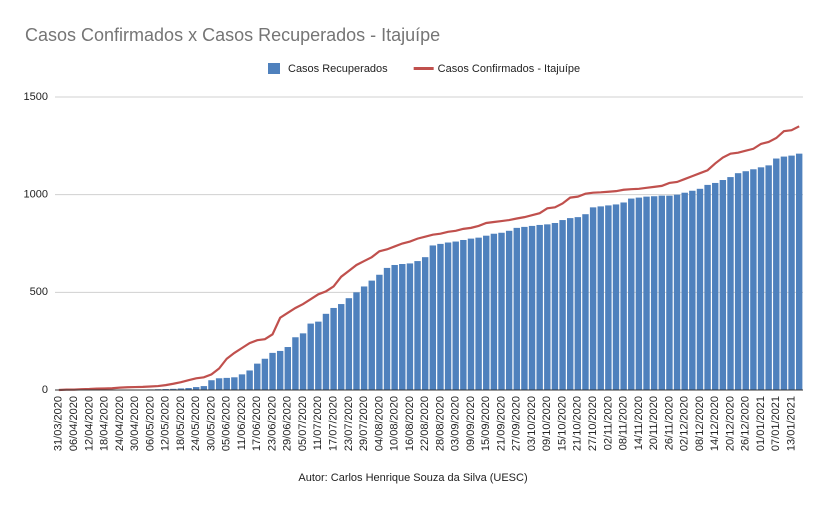  What do you see at coordinates (227, 423) in the screenshot?
I see `x-tick-label: 05/06/2020` at bounding box center [227, 423].